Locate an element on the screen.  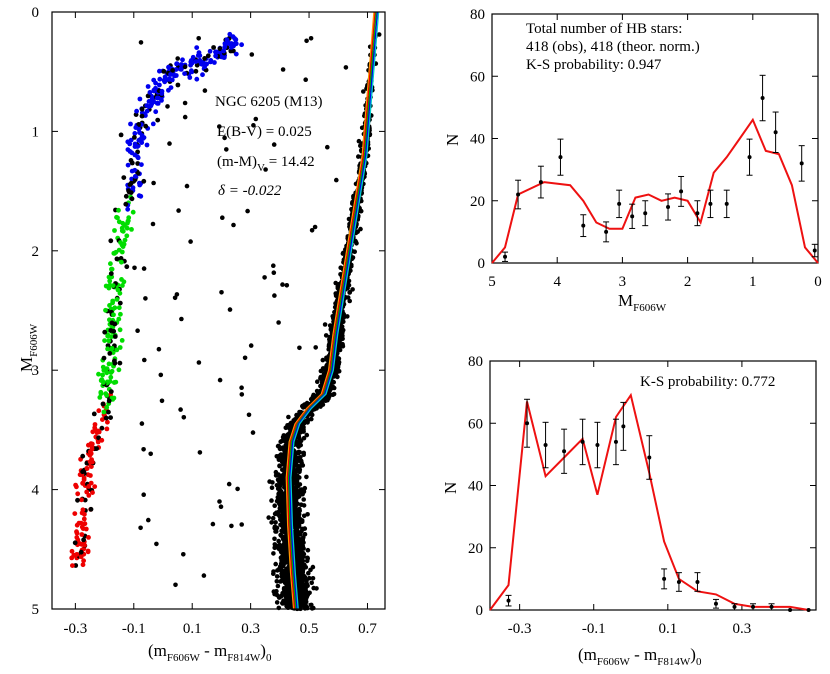
hist-xtick-label: -0.3 is located at coordinates (520, 629).